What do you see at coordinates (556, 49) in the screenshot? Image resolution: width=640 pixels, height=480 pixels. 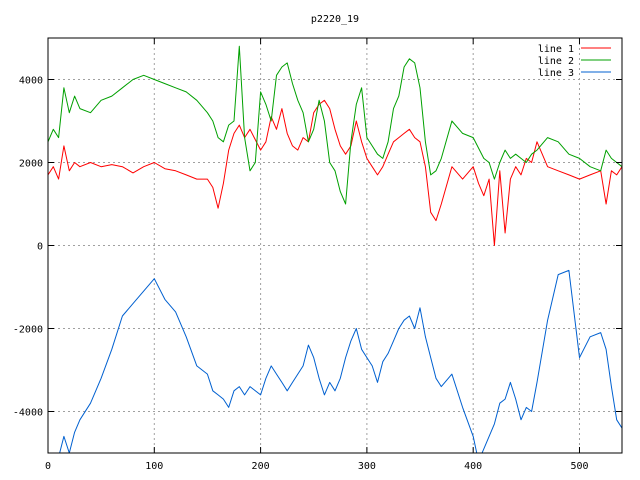 I see `legend-label: line 1` at bounding box center [556, 49].